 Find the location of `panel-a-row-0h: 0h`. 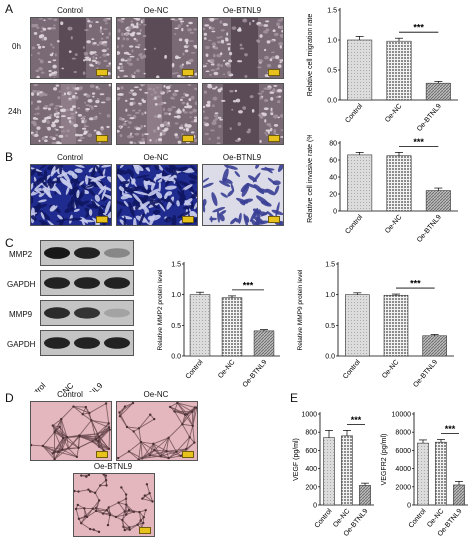

panel-a-row-0h: 0h is located at coordinates (16, 46).